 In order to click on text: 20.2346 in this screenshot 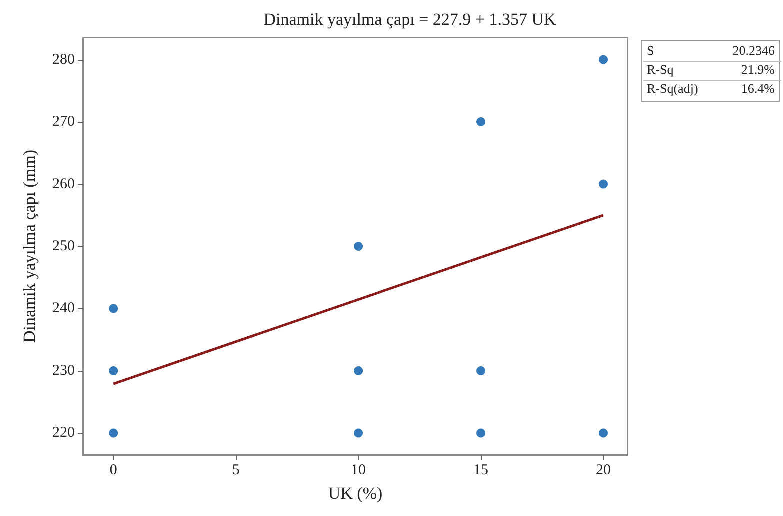, I will do `click(754, 50)`.